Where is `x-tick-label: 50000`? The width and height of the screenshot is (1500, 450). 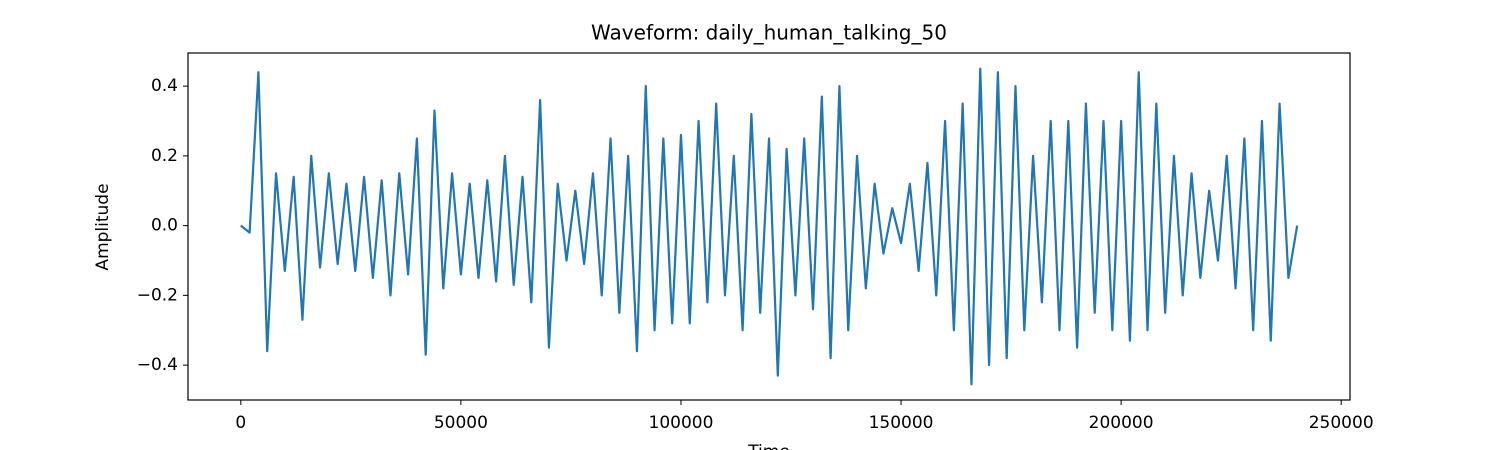 x-tick-label: 50000 is located at coordinates (461, 423).